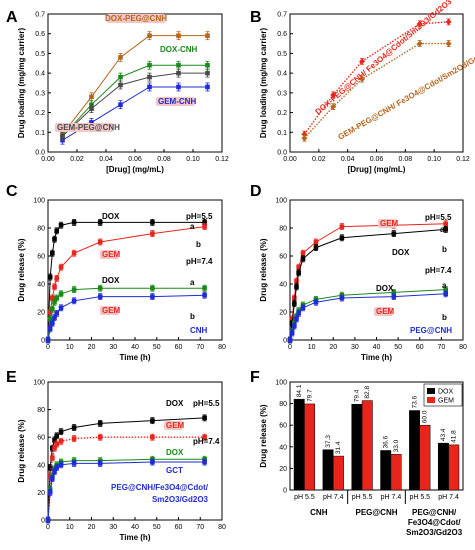 The width and height of the screenshot is (475, 550). I want to click on y-tick-label: 0.0, so click(40, 153).